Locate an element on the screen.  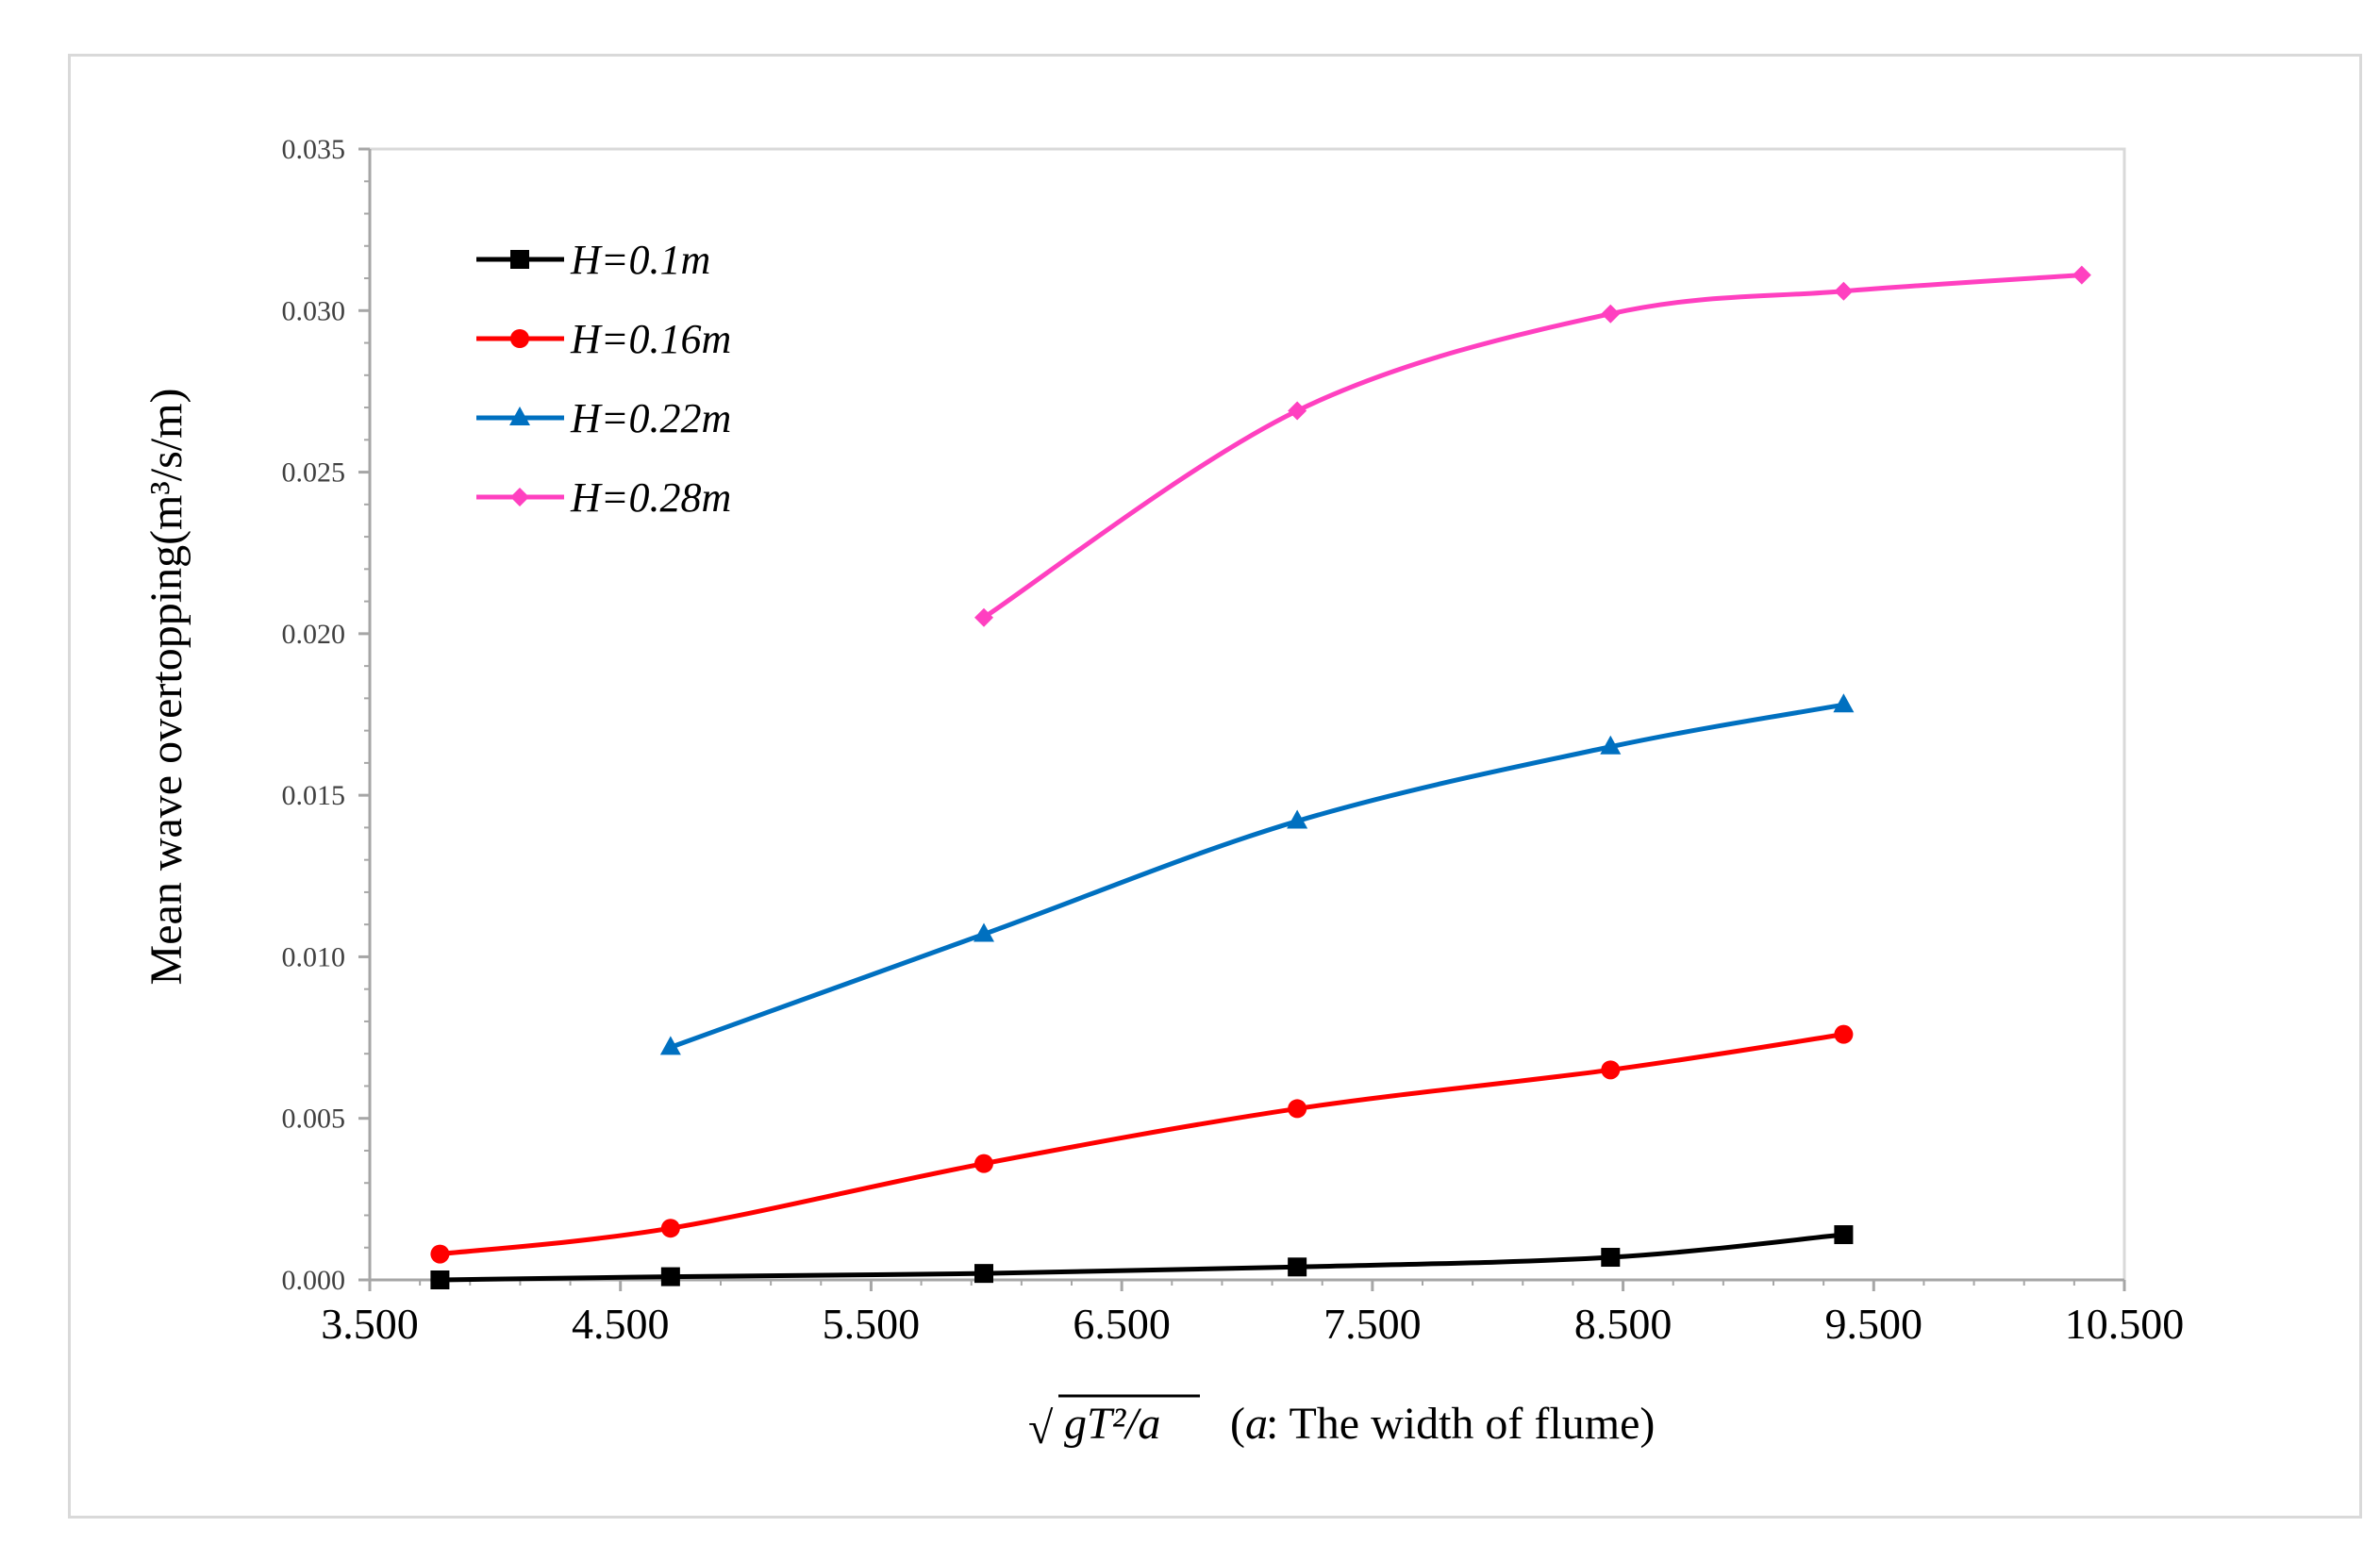
y-tick-label: 0.035 is located at coordinates (314, 149).